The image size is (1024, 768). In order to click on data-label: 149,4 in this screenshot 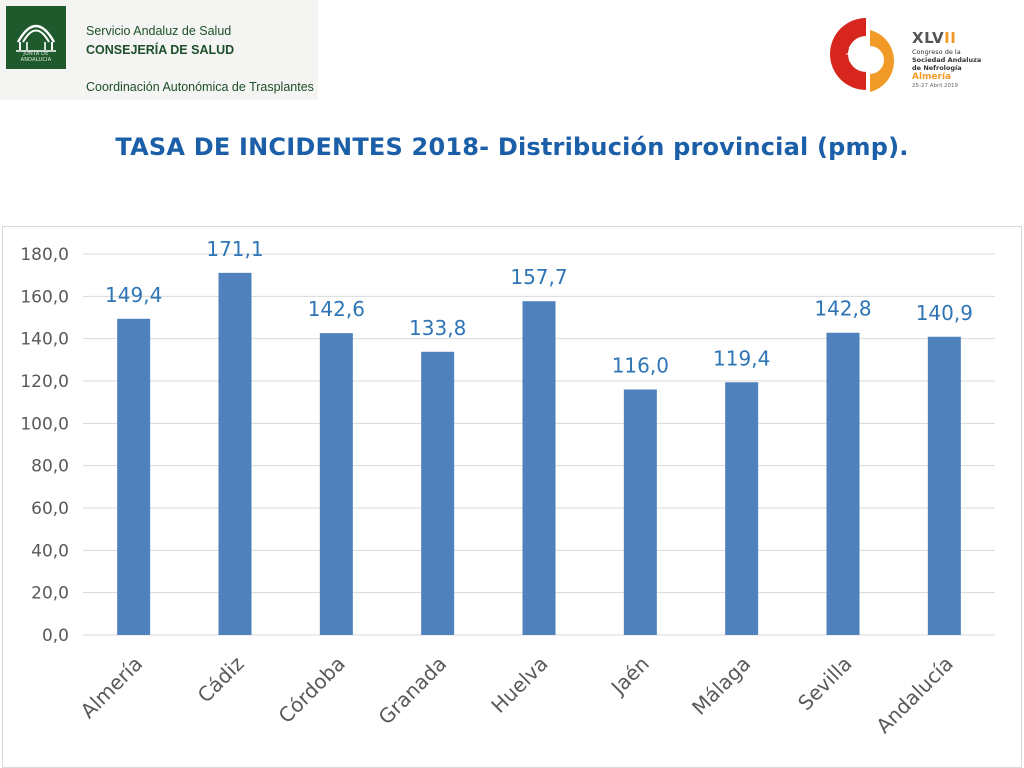, I will do `click(133, 295)`.